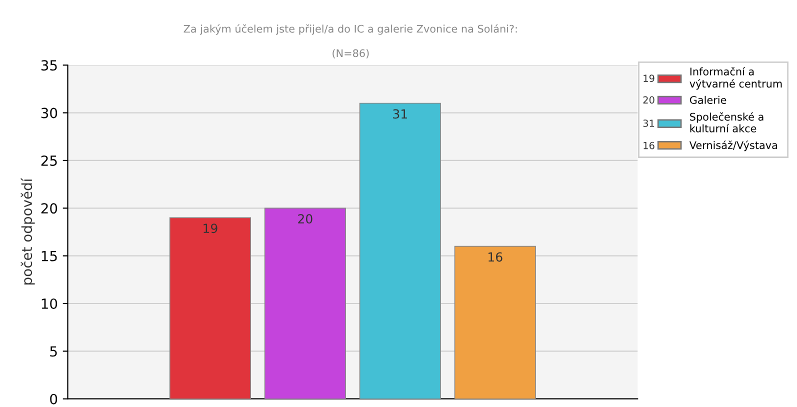 This screenshot has width=797, height=407. I want to click on y-tick-label: 20, so click(49, 208).